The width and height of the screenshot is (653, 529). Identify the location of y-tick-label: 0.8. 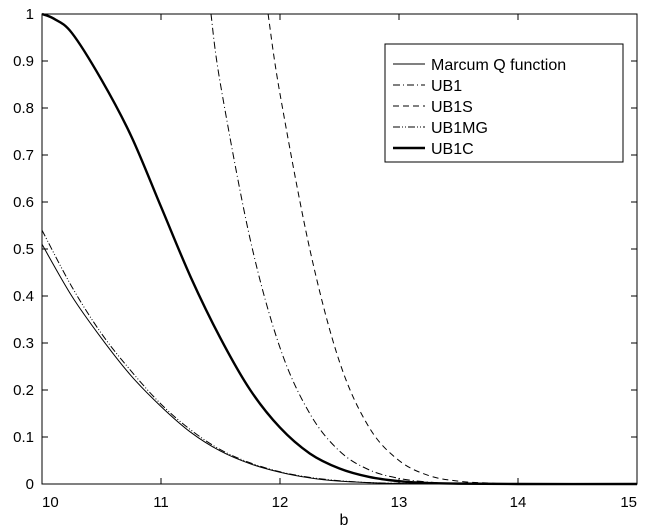
(23, 108).